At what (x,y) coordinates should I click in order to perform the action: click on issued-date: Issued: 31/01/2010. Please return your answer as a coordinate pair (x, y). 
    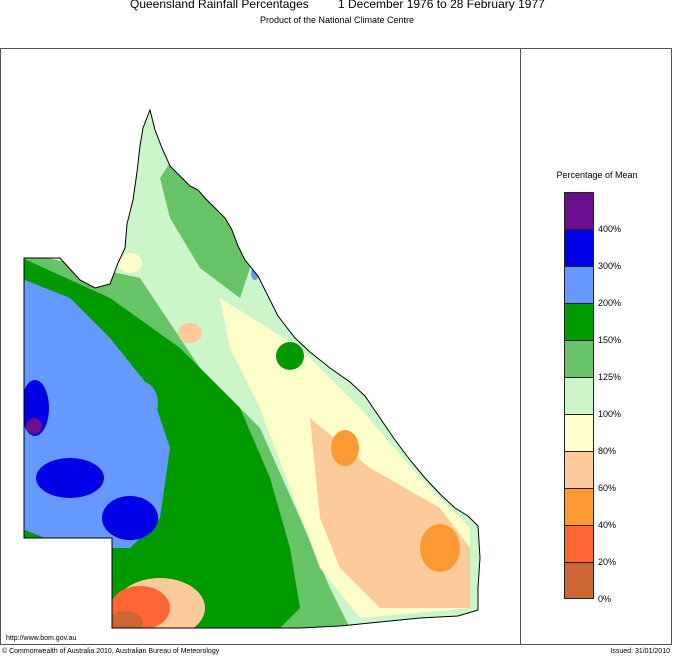
    Looking at the image, I should click on (640, 651).